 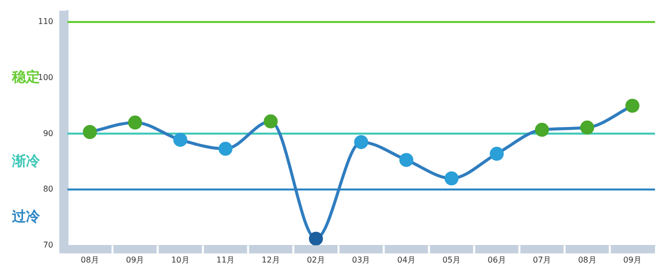 I want to click on text: 稳定, so click(x=25, y=77).